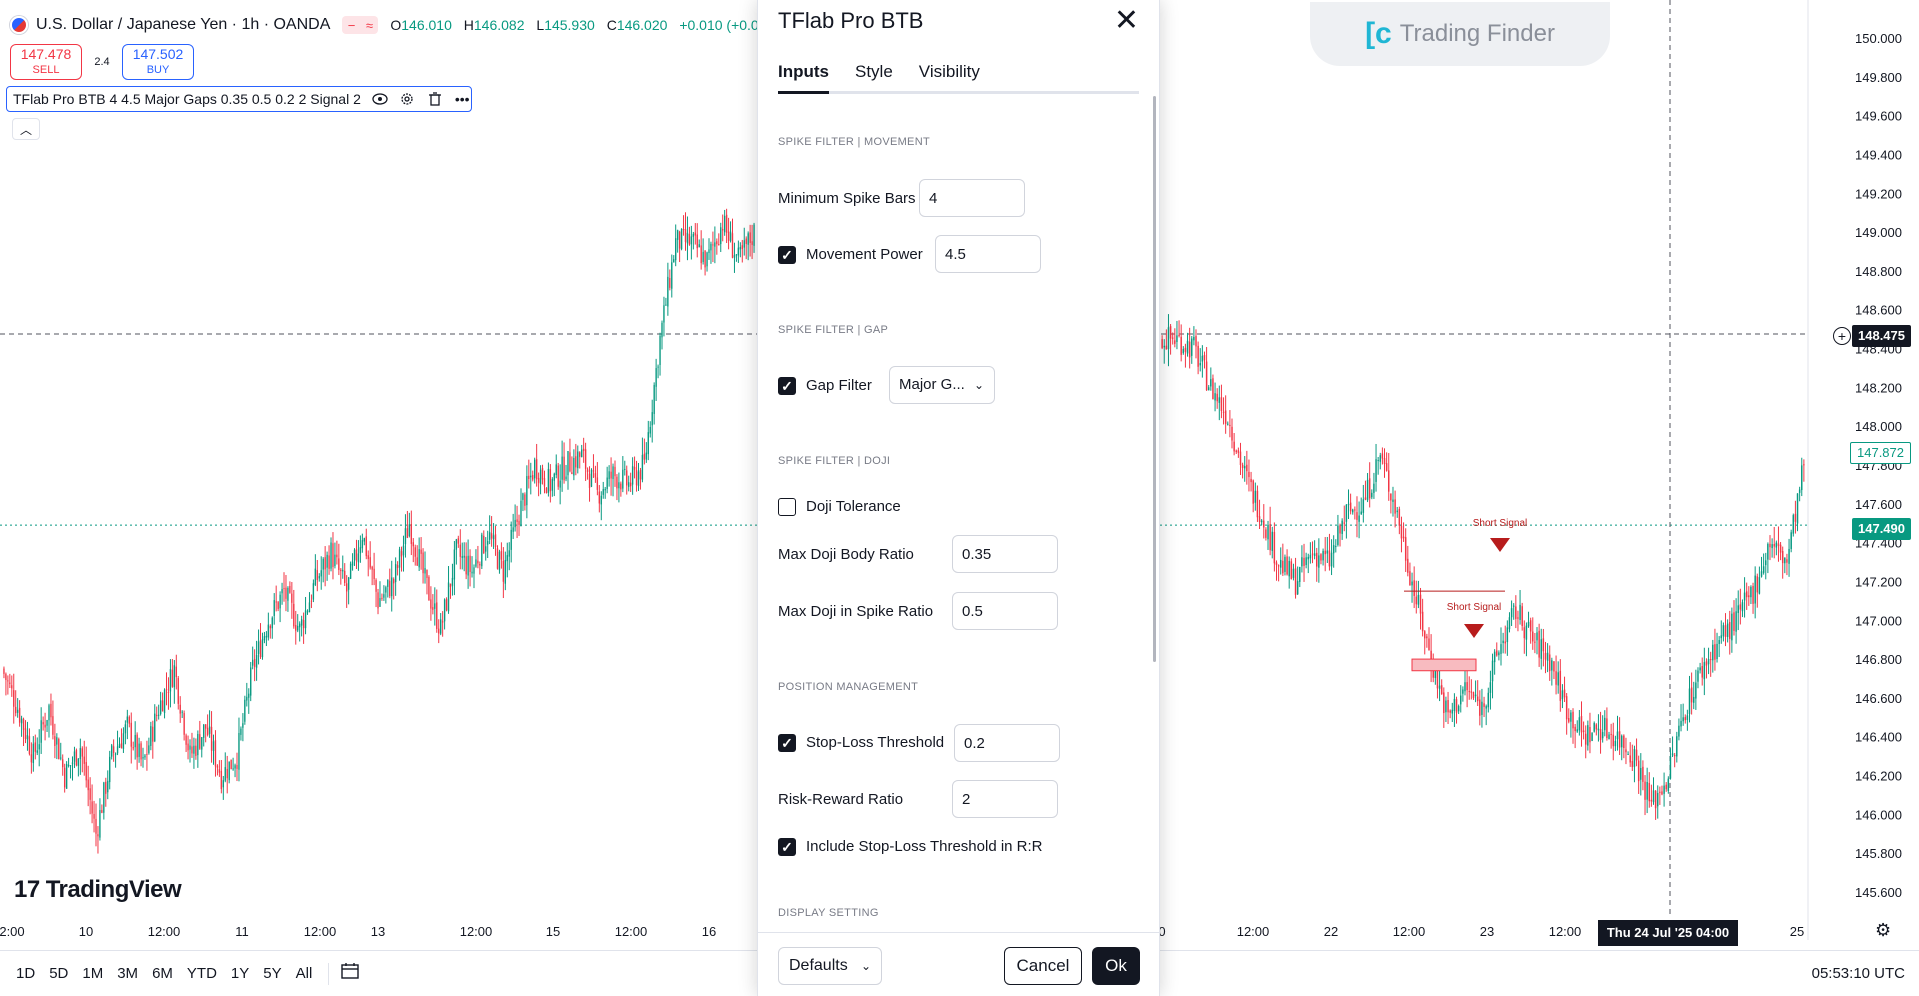 The height and width of the screenshot is (996, 1919). I want to click on section-movement: SPIKE FILTER | MOVEMENT, so click(854, 142).